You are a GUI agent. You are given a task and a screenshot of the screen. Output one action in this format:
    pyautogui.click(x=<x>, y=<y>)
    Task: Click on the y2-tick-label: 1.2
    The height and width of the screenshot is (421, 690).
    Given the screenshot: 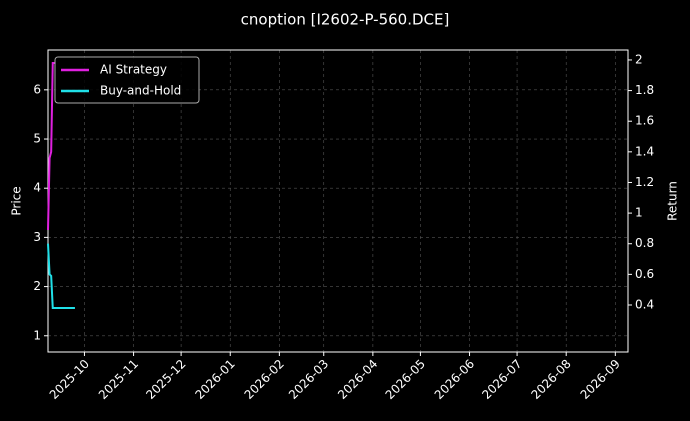 What is the action you would take?
    pyautogui.click(x=644, y=182)
    